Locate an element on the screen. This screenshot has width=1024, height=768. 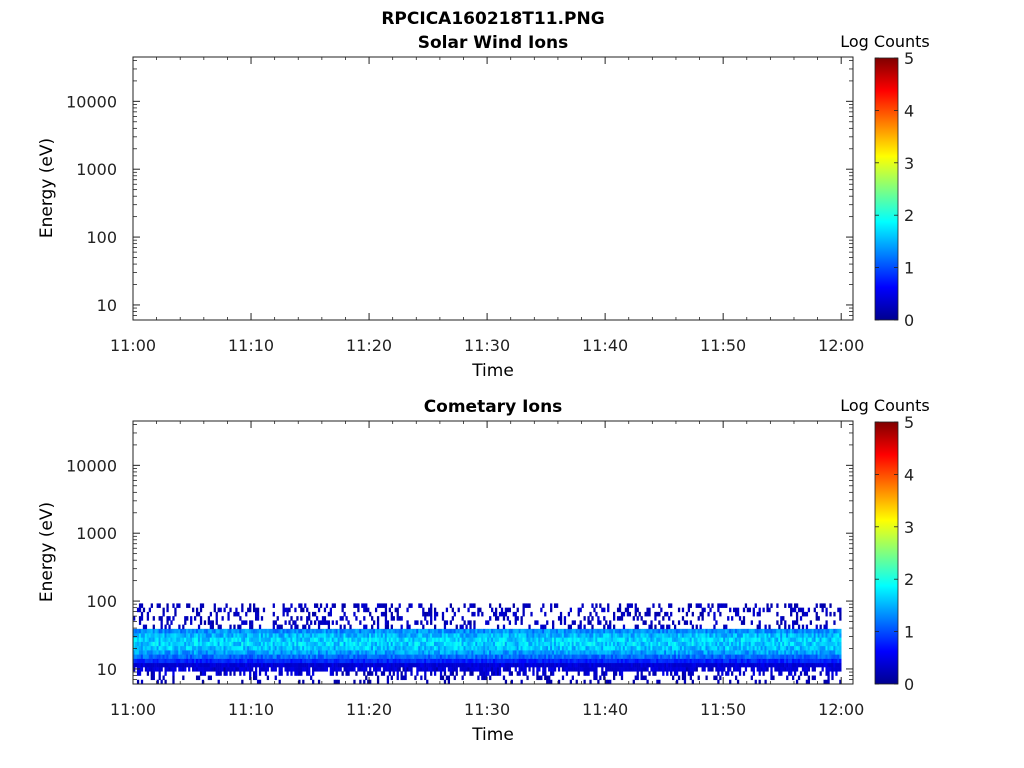
x-tick-label: 11:20 is located at coordinates (369, 709).